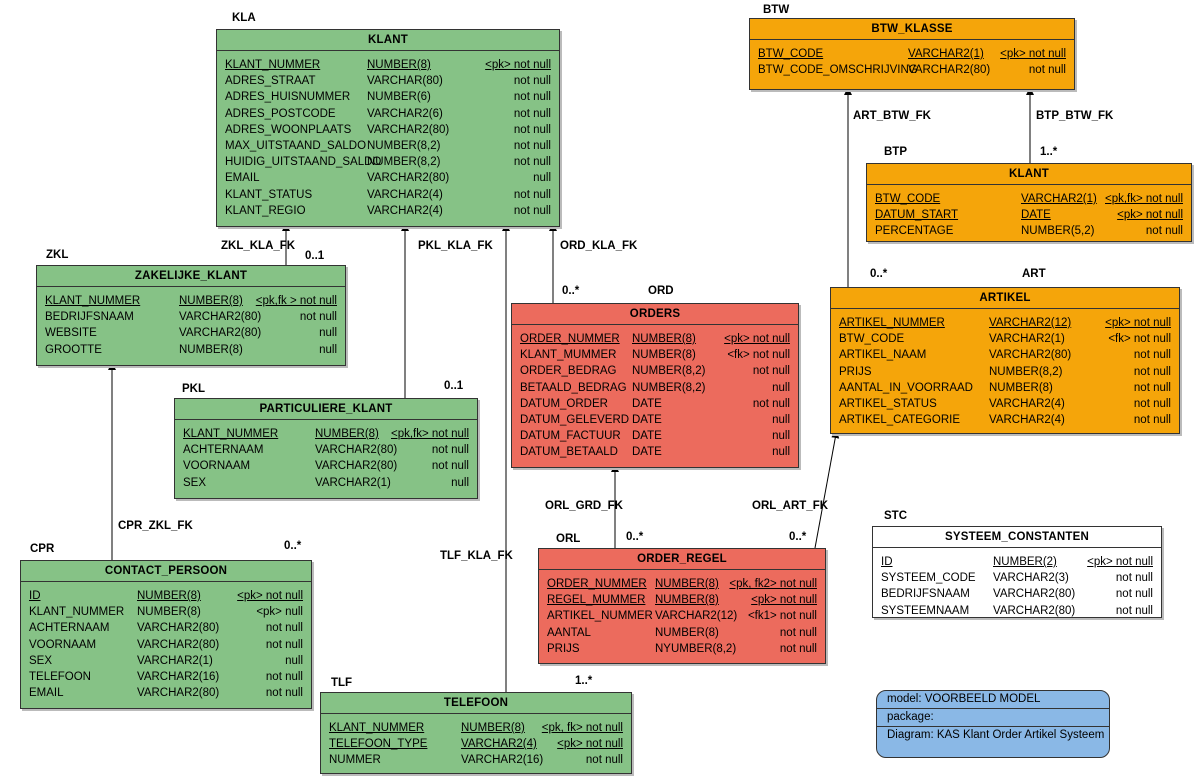 The image size is (1198, 779). I want to click on attribute-row: ADRES_WOONPLAATS VARCHAR2(80) not null, so click(392, 130).